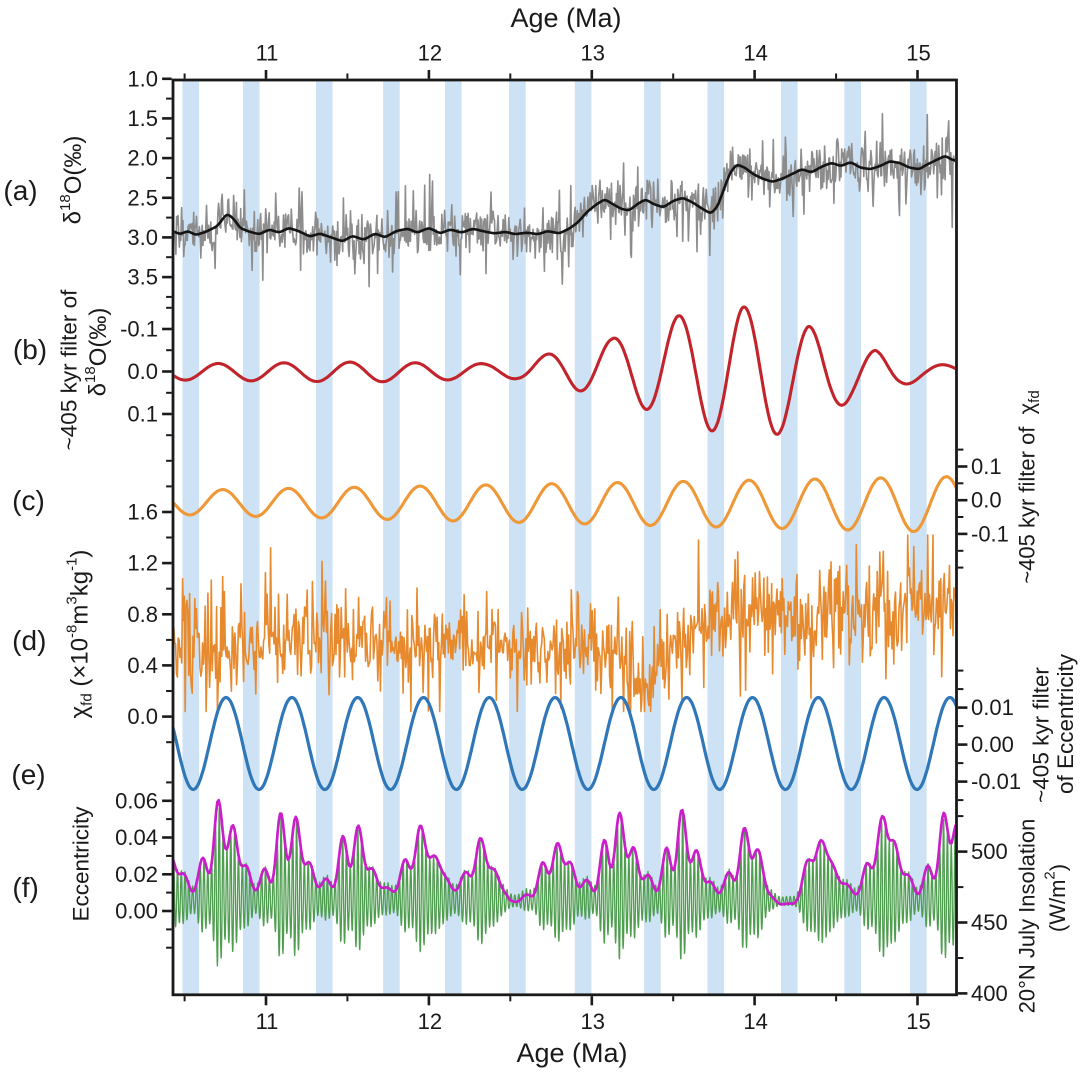 This screenshot has height=1072, width=1080. What do you see at coordinates (1027, 916) in the screenshot?
I see `svg-text: 20°N July Insolation` at bounding box center [1027, 916].